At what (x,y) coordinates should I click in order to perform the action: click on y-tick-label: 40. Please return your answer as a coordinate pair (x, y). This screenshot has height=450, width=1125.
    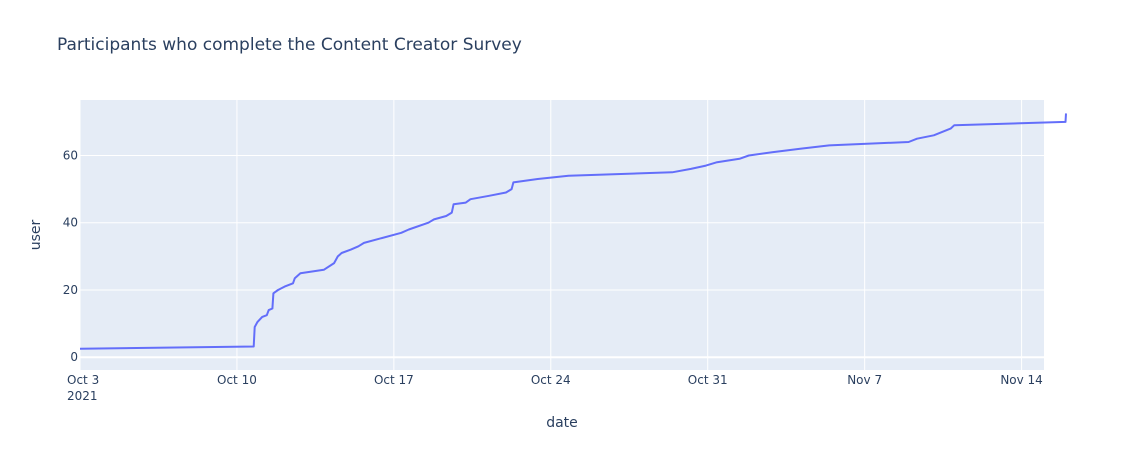
    Looking at the image, I should click on (70, 223).